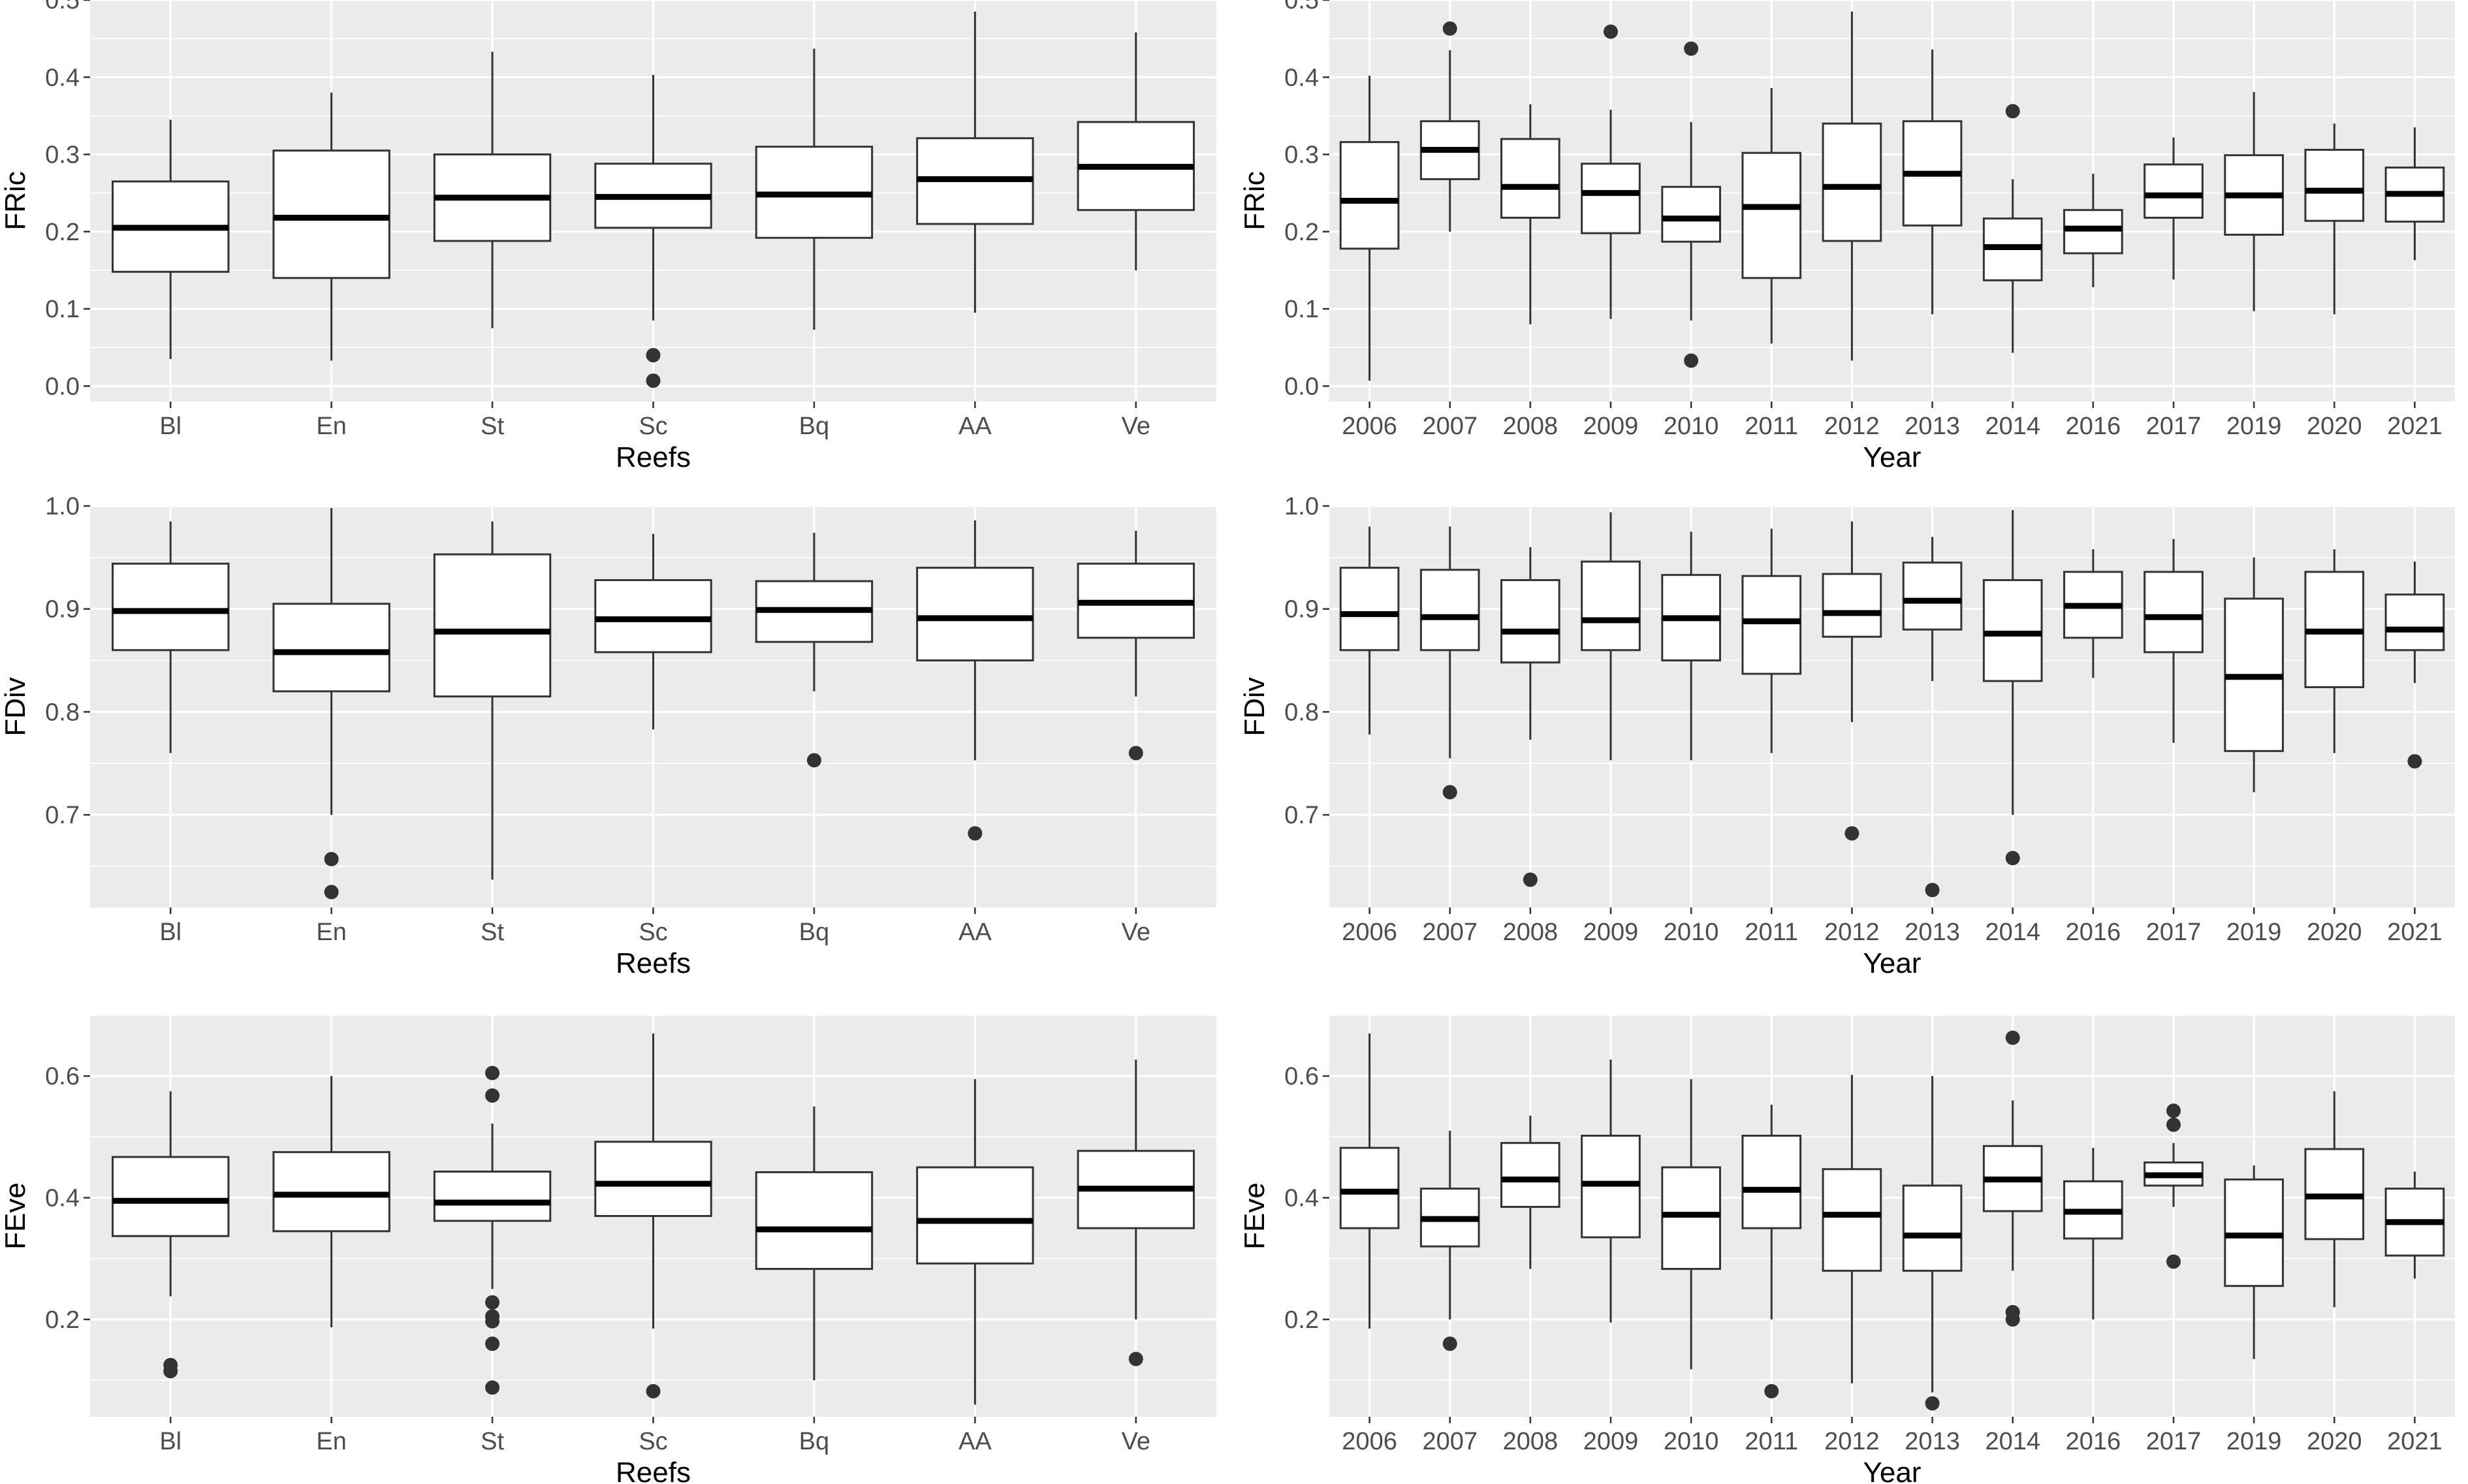  Describe the element at coordinates (62, 1076) in the screenshot. I see `y-tick-label: 0.6` at that location.